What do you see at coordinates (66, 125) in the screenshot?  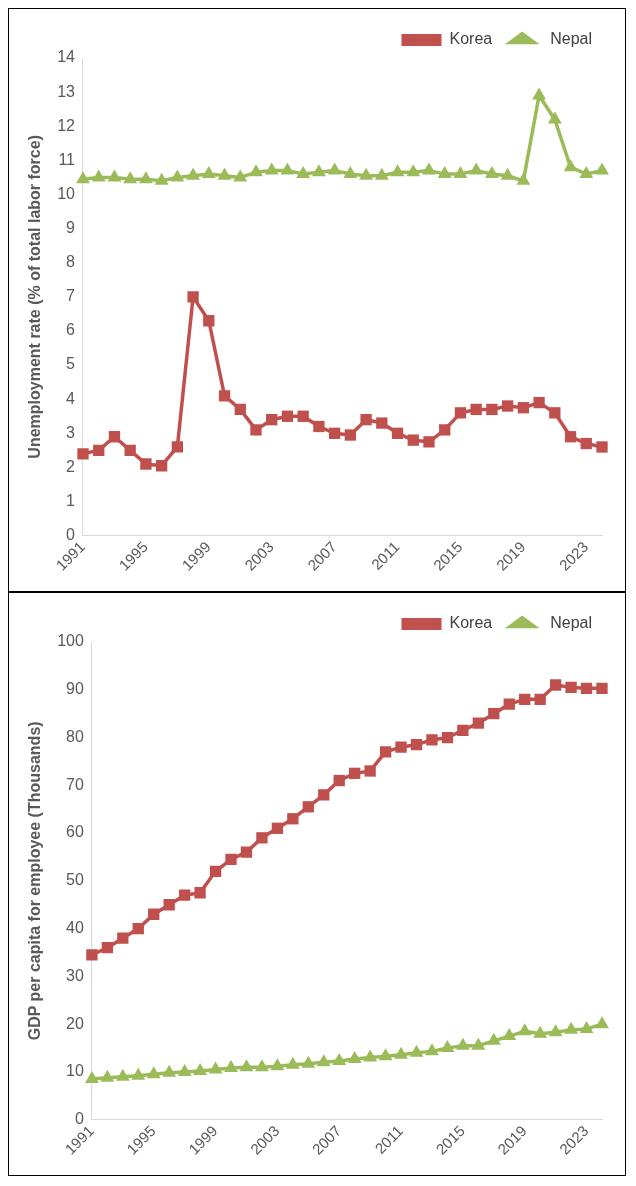 I see `y-tick-label: 12` at bounding box center [66, 125].